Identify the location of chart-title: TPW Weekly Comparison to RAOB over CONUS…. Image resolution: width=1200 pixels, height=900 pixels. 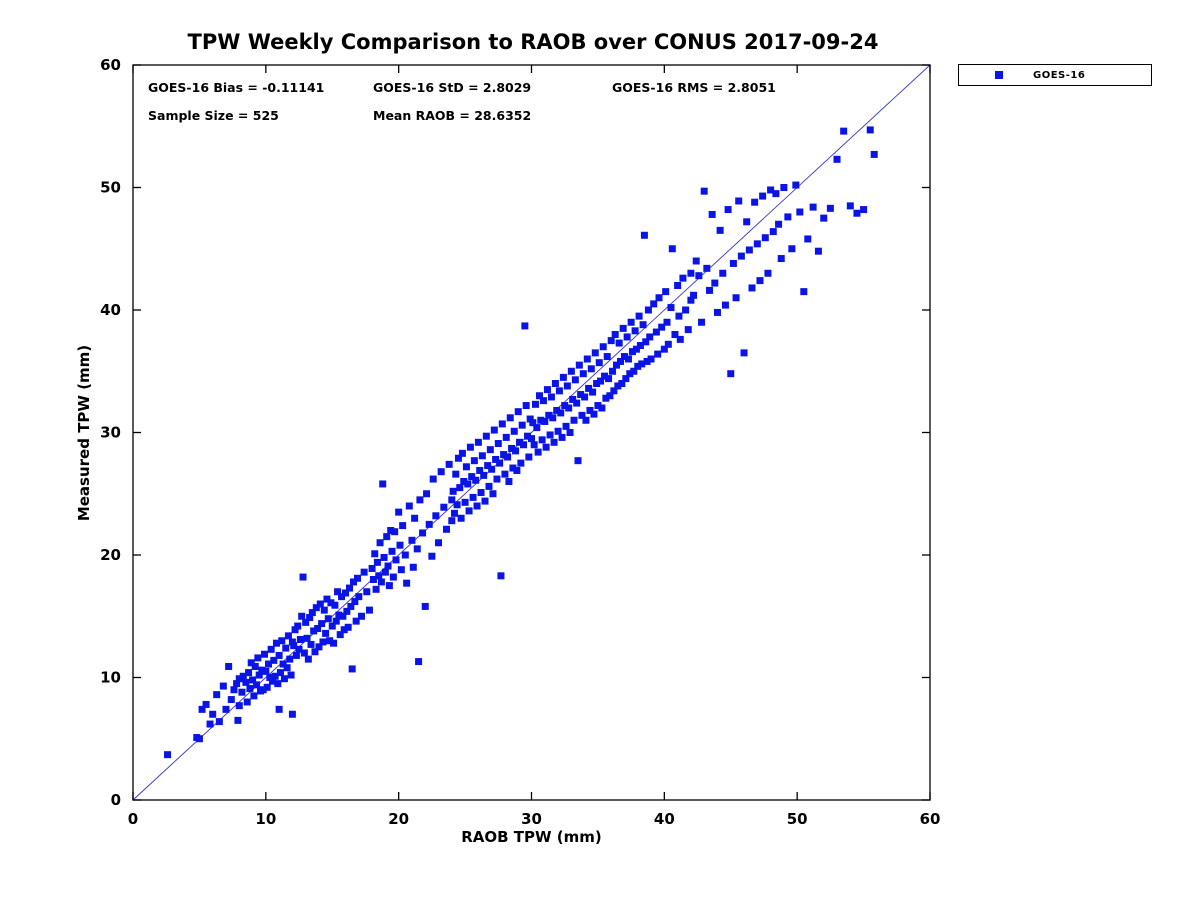
(533, 42).